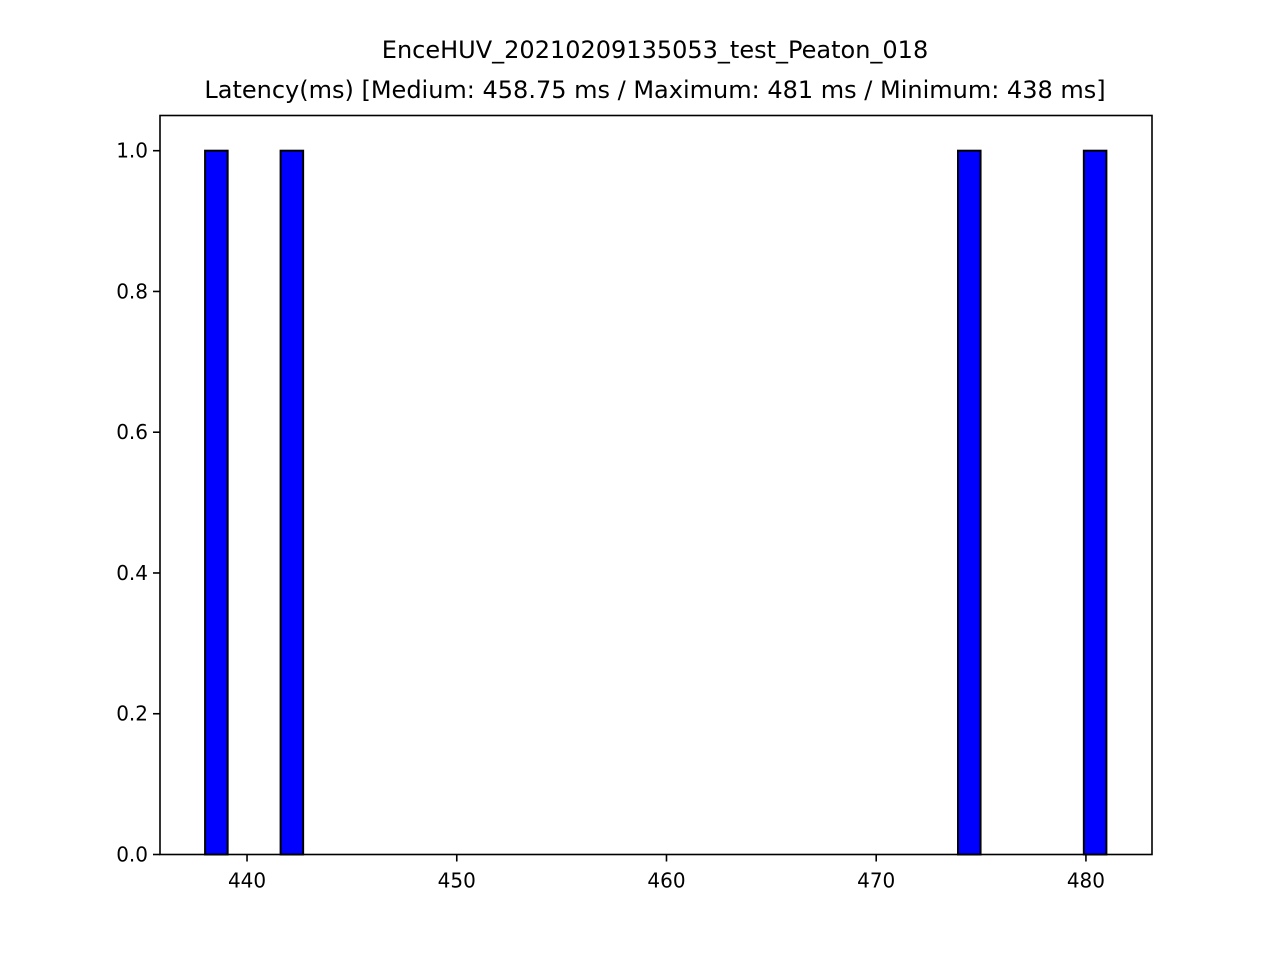 The image size is (1280, 960). Describe the element at coordinates (132, 151) in the screenshot. I see `y-tick-label: 1.0` at that location.